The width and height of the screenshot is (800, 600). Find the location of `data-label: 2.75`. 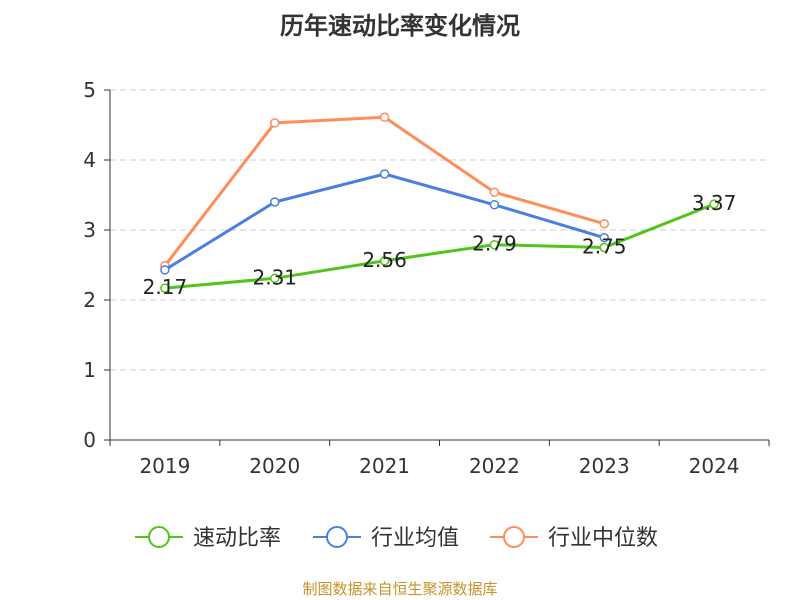

data-label: 2.75 is located at coordinates (604, 247).